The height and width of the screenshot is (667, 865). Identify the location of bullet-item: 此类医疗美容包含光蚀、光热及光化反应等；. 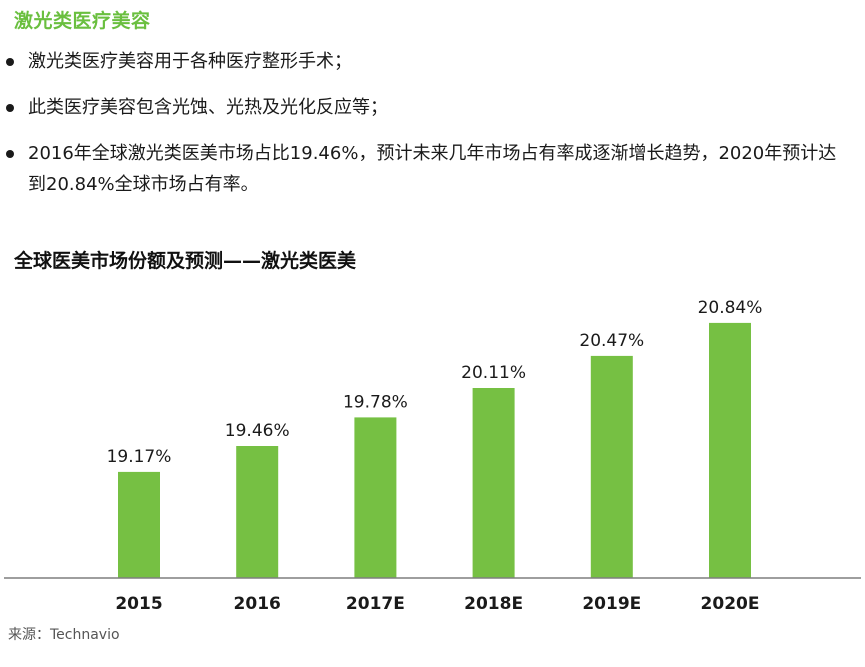
(432, 107).